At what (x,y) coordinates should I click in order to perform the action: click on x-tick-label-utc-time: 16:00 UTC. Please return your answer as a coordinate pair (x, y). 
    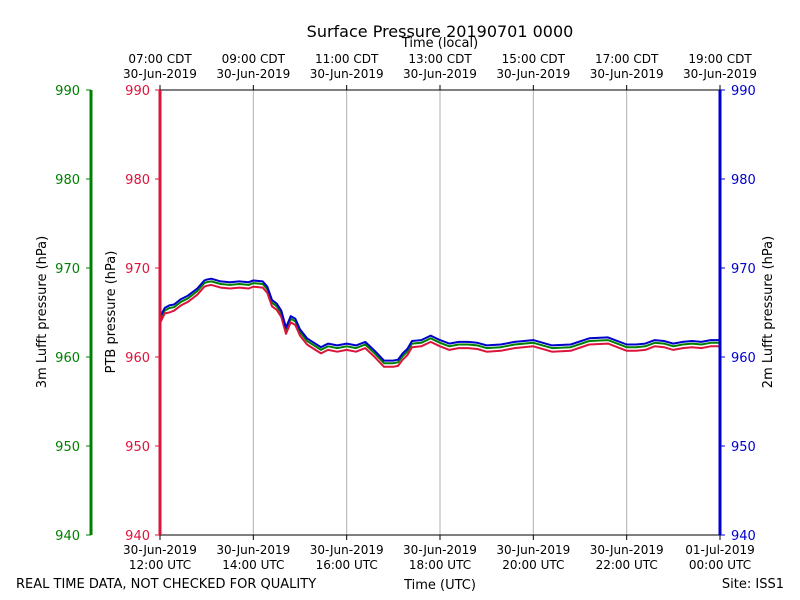
    Looking at the image, I should click on (347, 565).